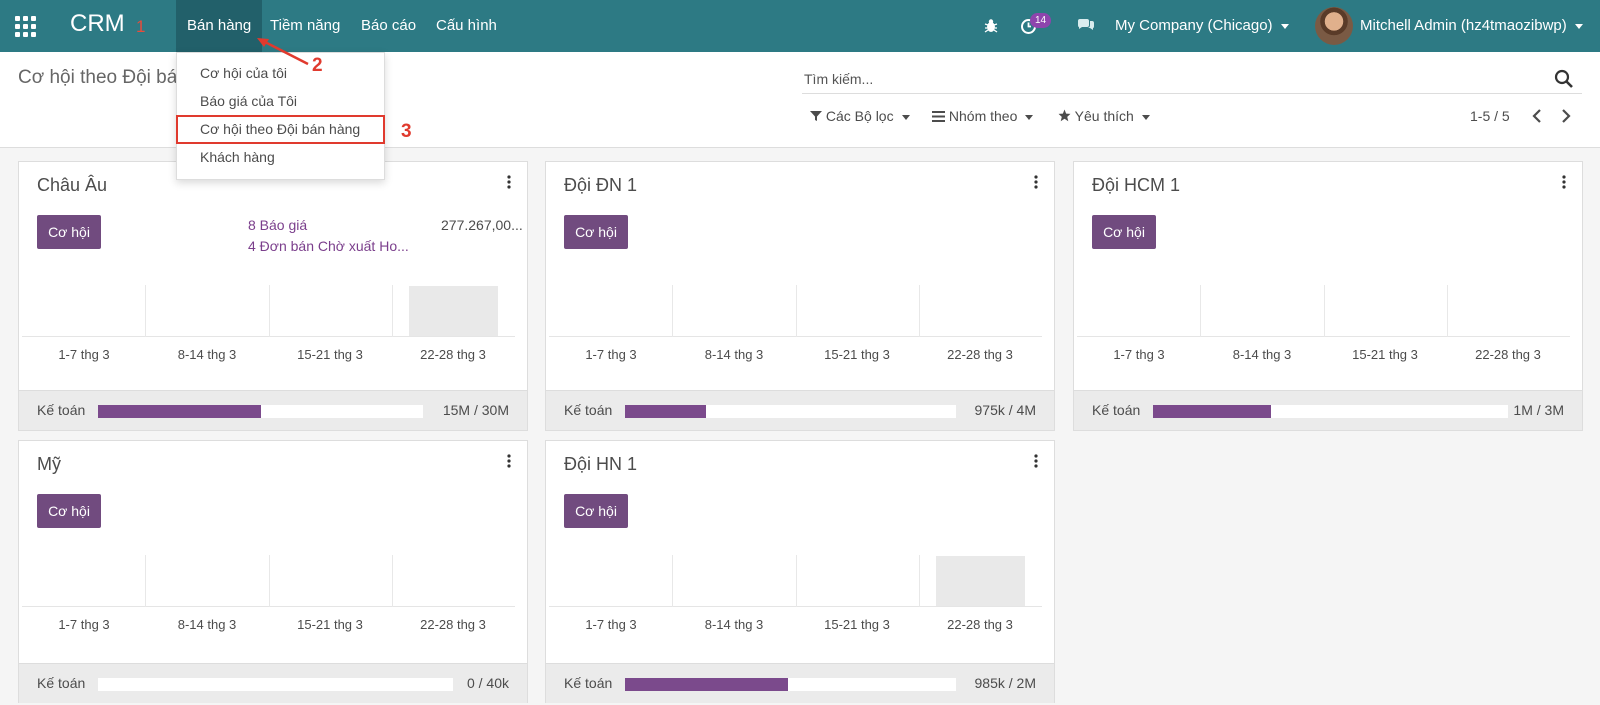  What do you see at coordinates (1064, 115) in the screenshot?
I see `star-icon` at bounding box center [1064, 115].